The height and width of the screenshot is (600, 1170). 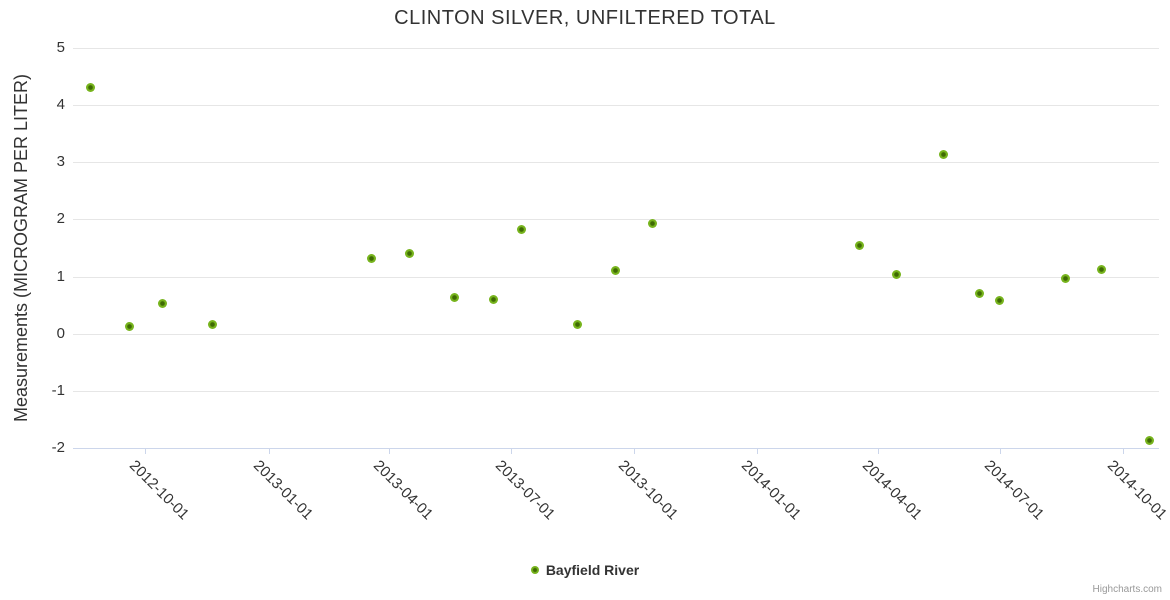 I want to click on y-axis-label: 0, so click(x=60, y=333).